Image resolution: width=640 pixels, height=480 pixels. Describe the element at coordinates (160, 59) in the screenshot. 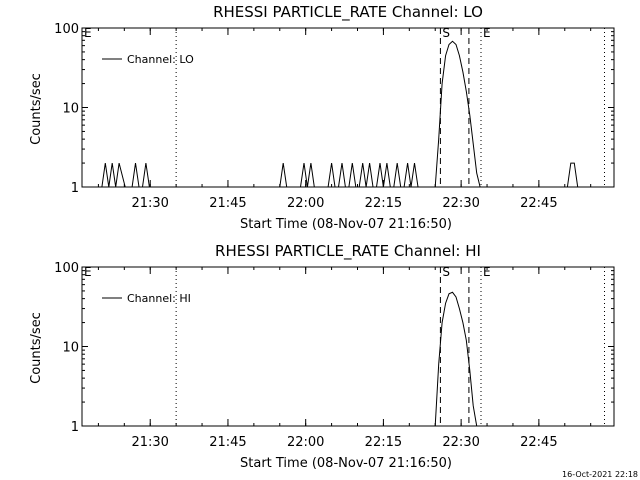

I see `legend-entry: Channel: LO` at that location.